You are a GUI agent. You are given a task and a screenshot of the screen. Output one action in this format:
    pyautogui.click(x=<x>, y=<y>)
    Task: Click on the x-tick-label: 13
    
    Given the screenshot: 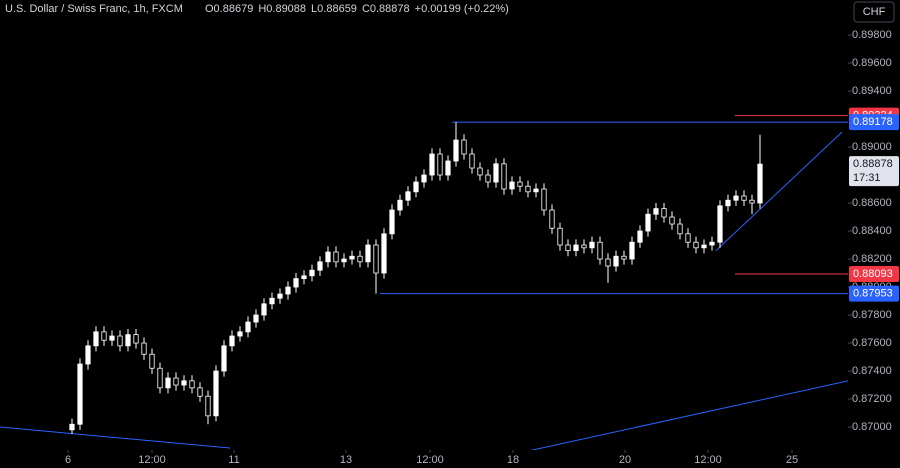 What is the action you would take?
    pyautogui.click(x=346, y=460)
    